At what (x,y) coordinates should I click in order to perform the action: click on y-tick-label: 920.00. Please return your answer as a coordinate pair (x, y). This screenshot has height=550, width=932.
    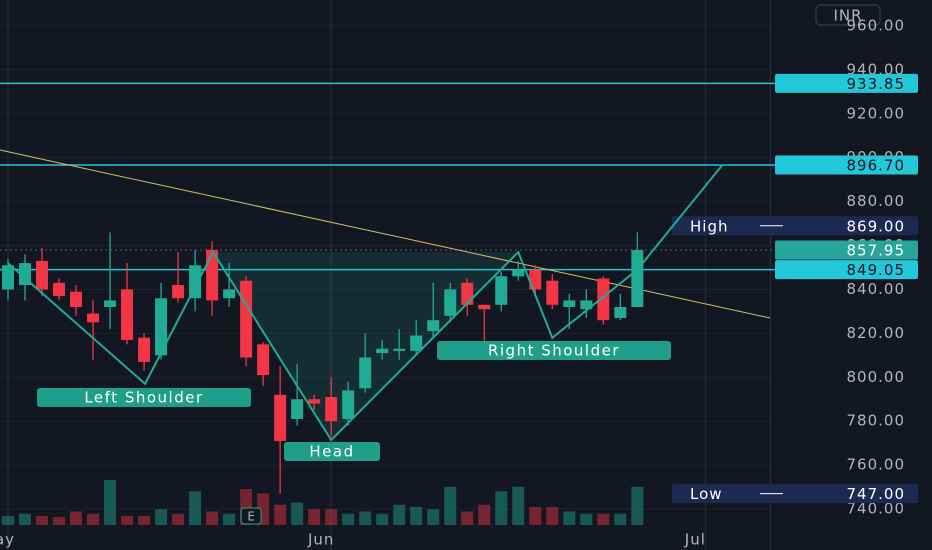
    Looking at the image, I should click on (876, 113).